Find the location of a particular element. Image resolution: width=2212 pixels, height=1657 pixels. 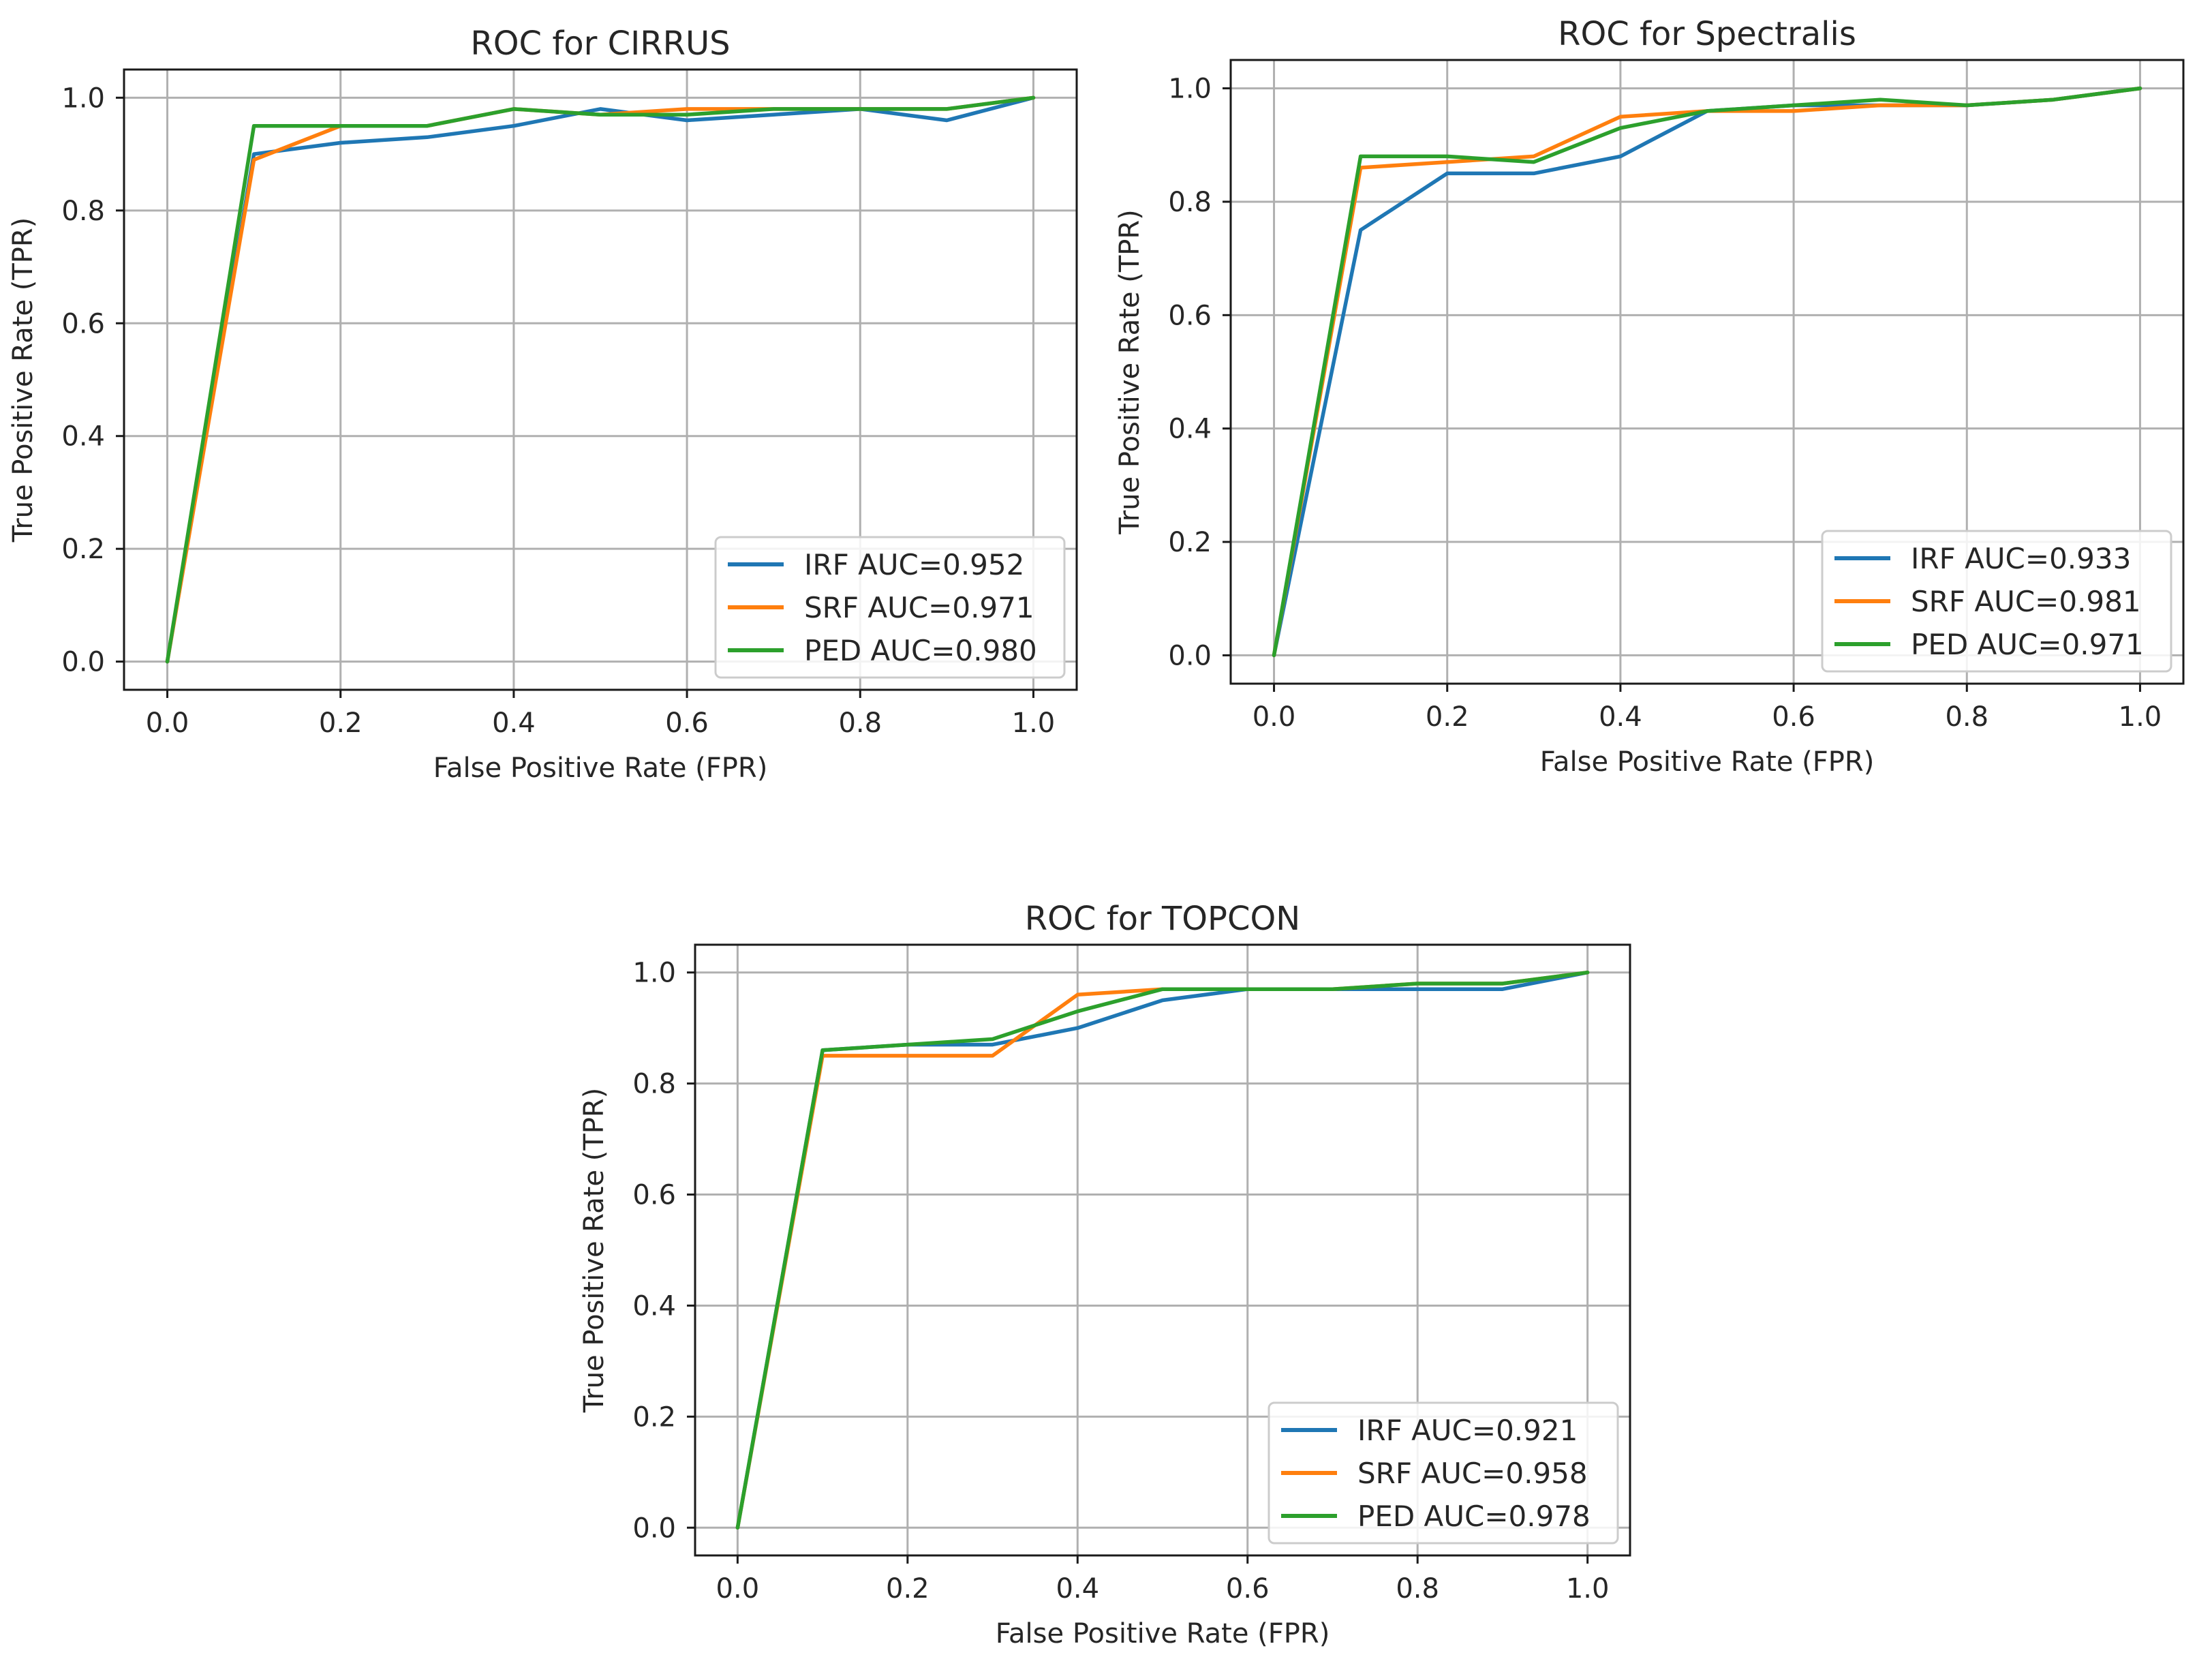

legend-label: SRF AUC=0.958 is located at coordinates (1472, 1473).